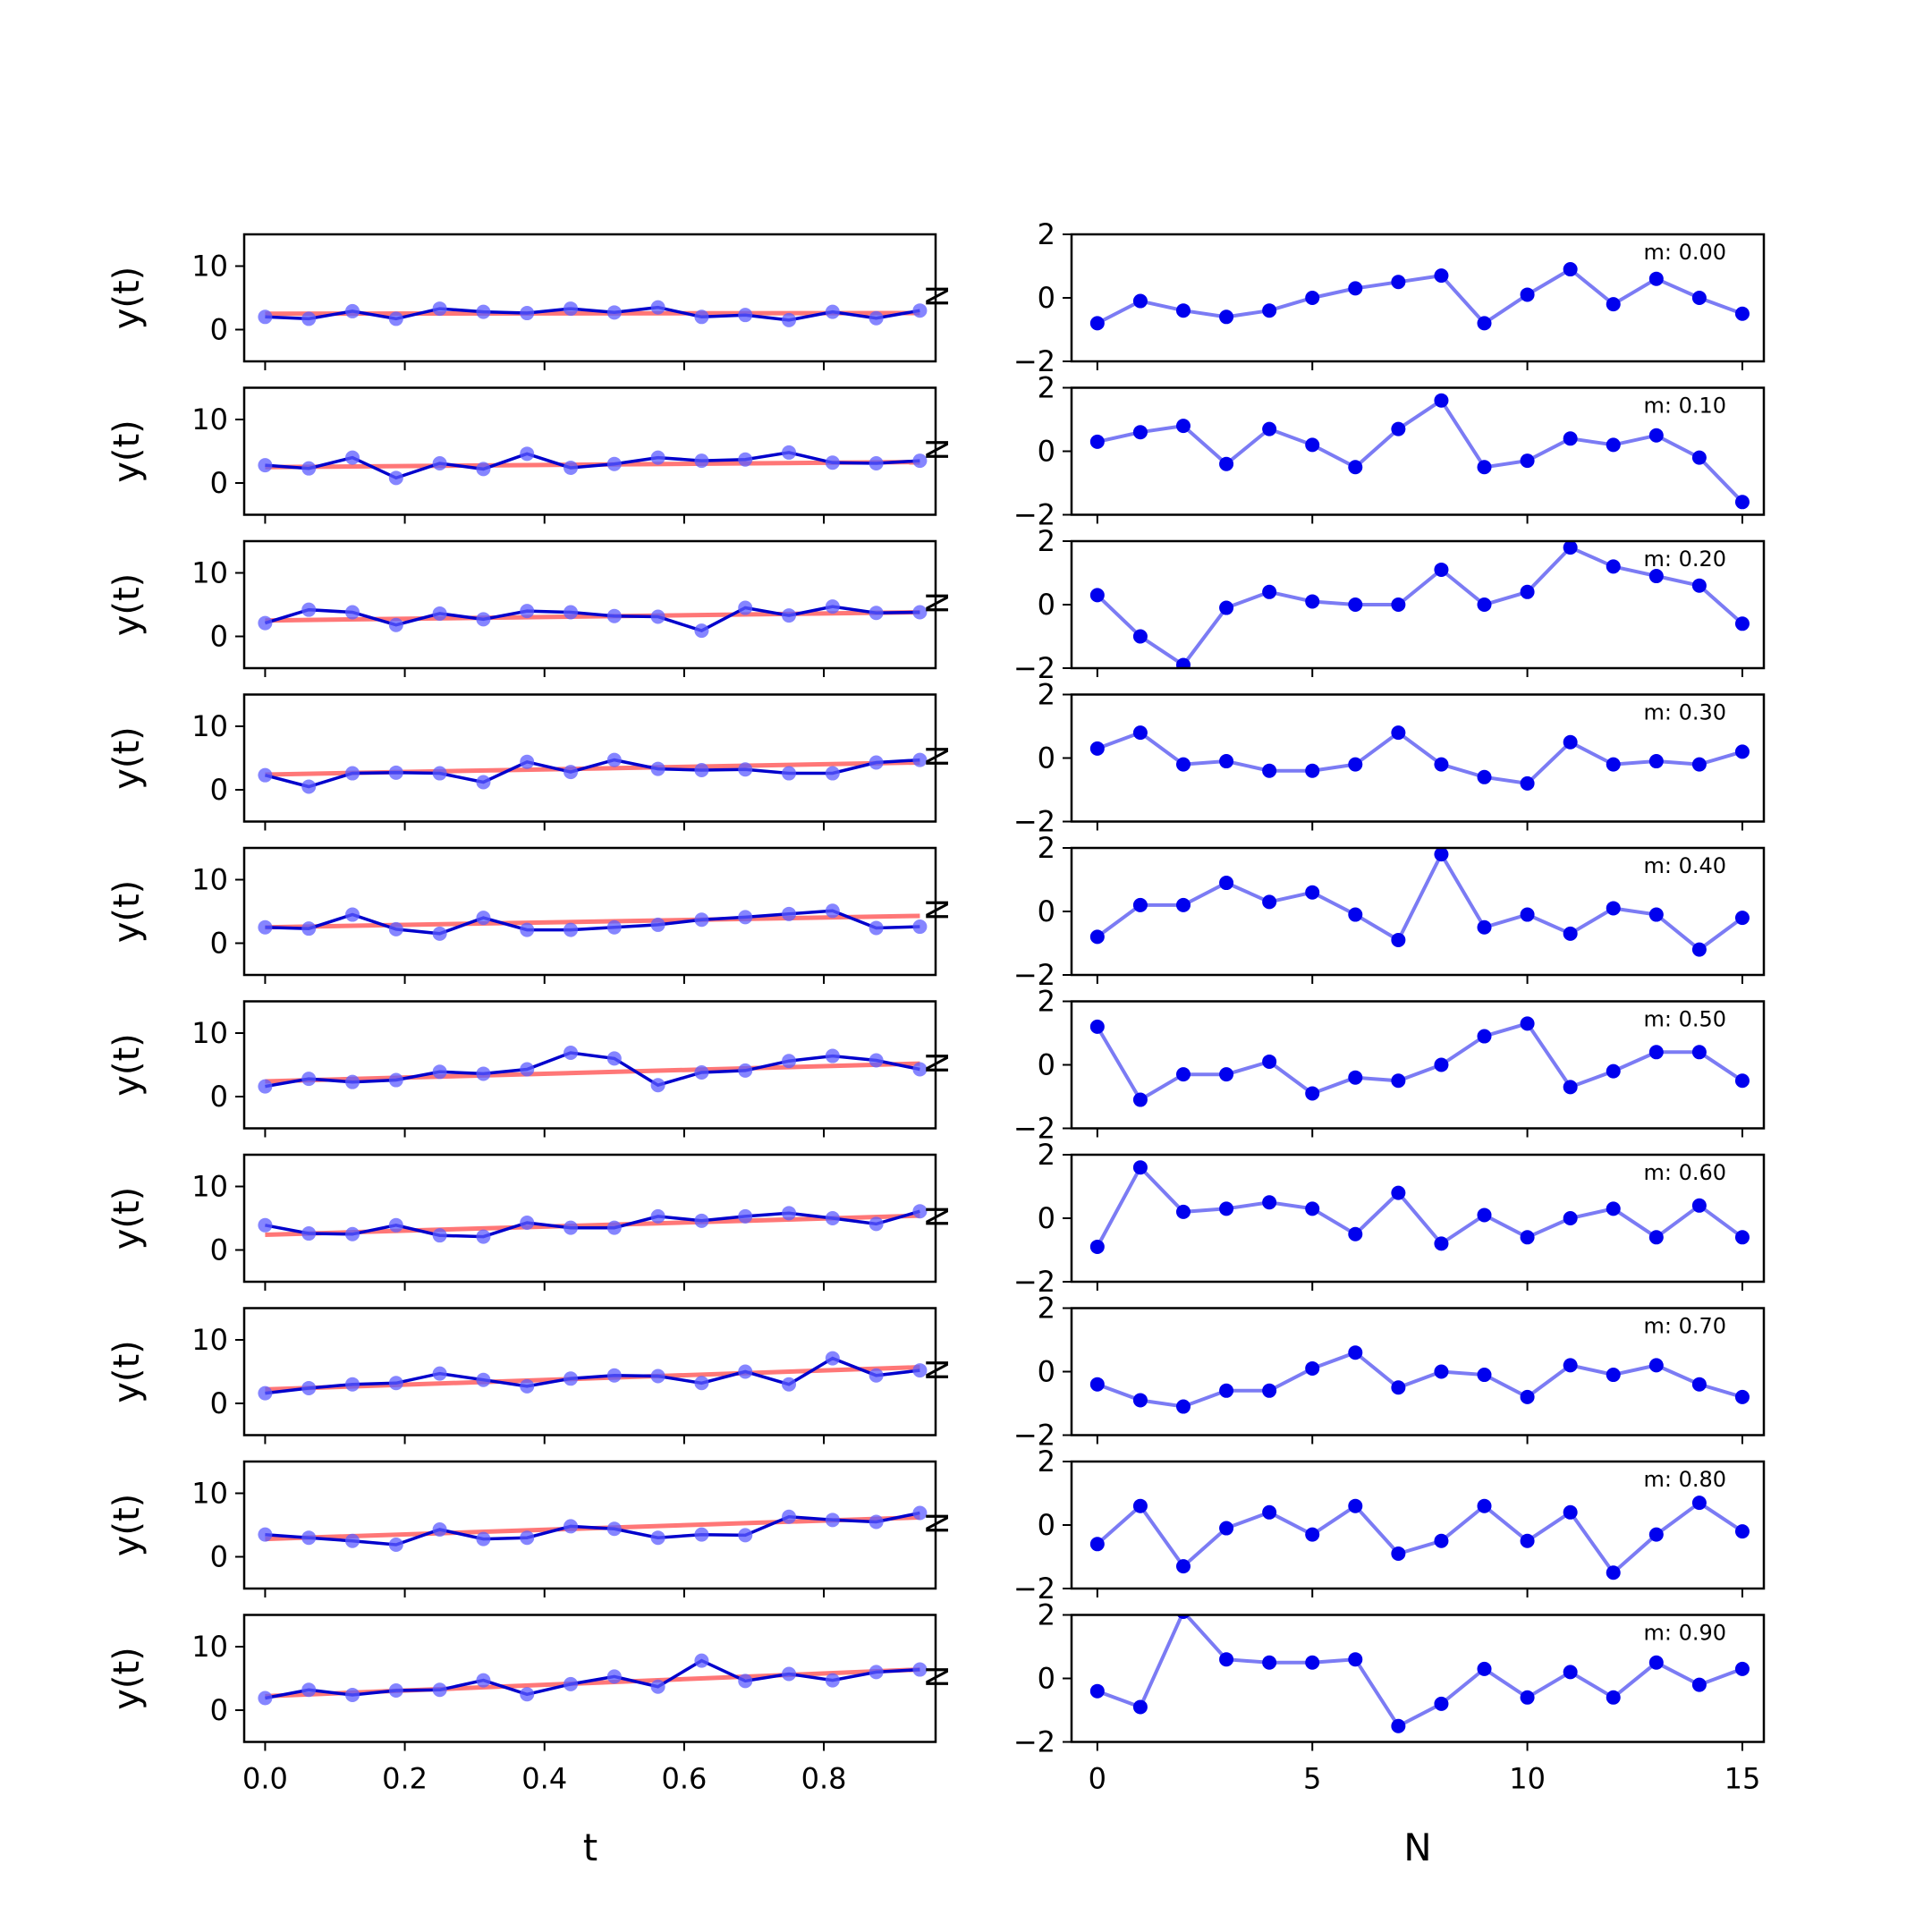 This screenshot has height=1932, width=1932. I want to click on right-subplot: −2 0 2 m: 0.00, so click(1389, 297).